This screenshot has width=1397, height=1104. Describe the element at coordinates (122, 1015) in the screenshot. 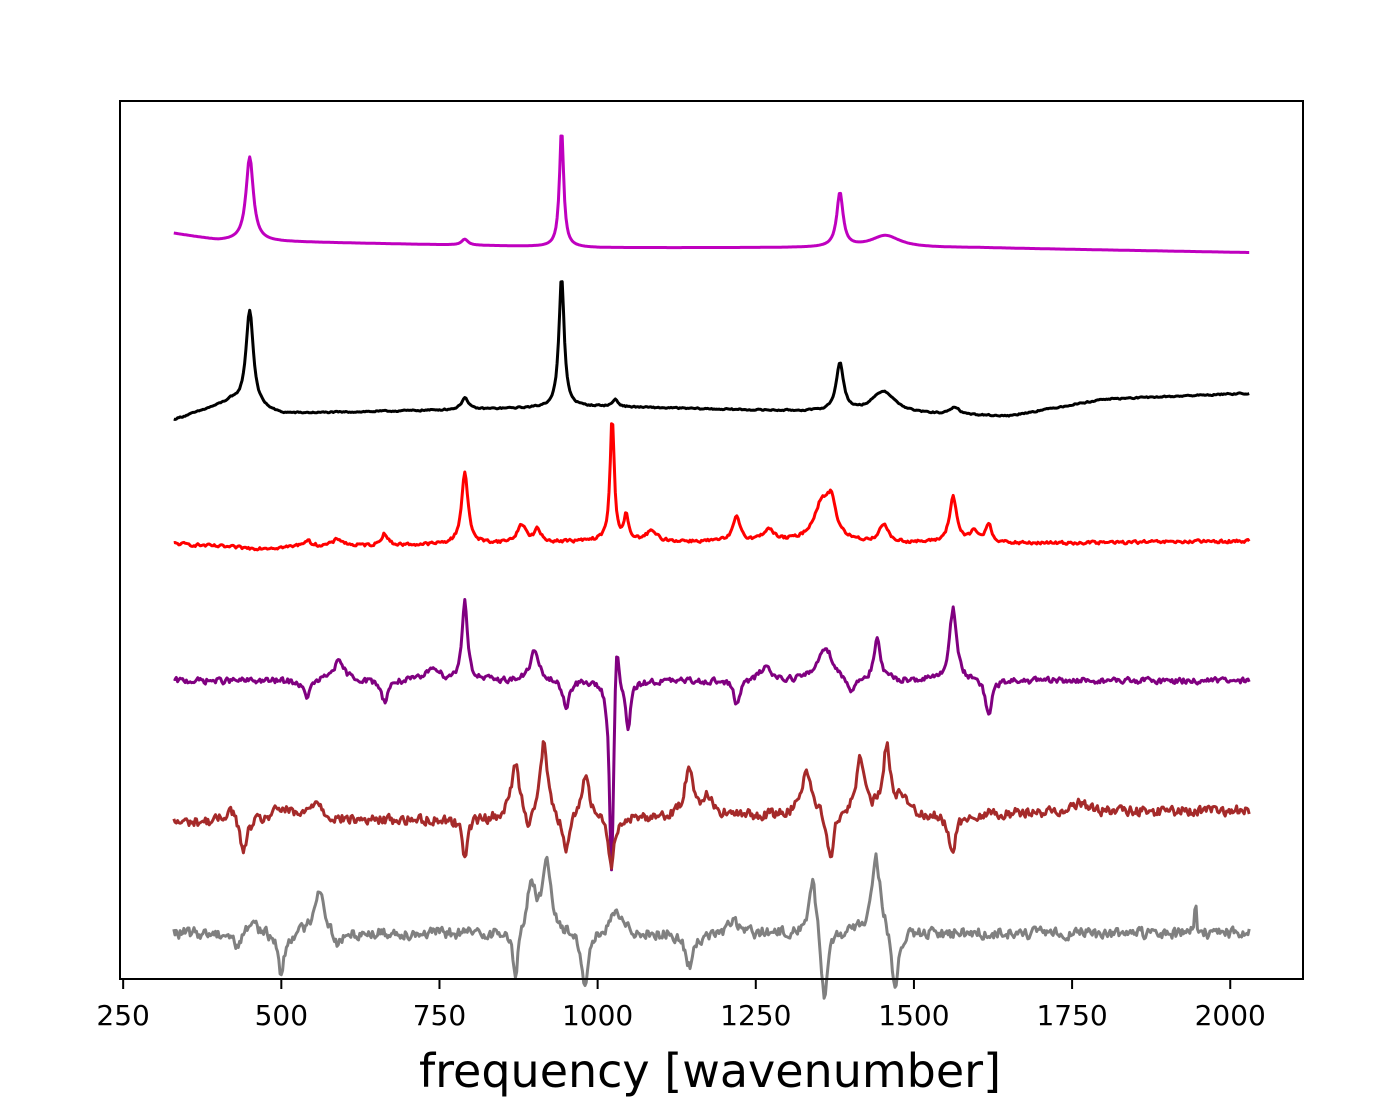

I see `x-tick-label: 250` at that location.